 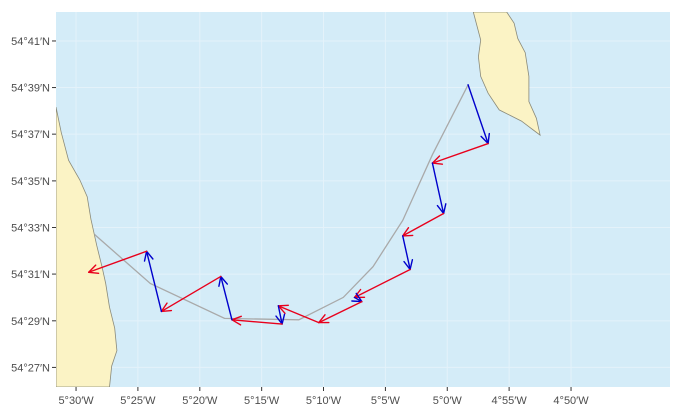 What do you see at coordinates (262, 401) in the screenshot?
I see `x-tick-label: 5°15′W` at bounding box center [262, 401].